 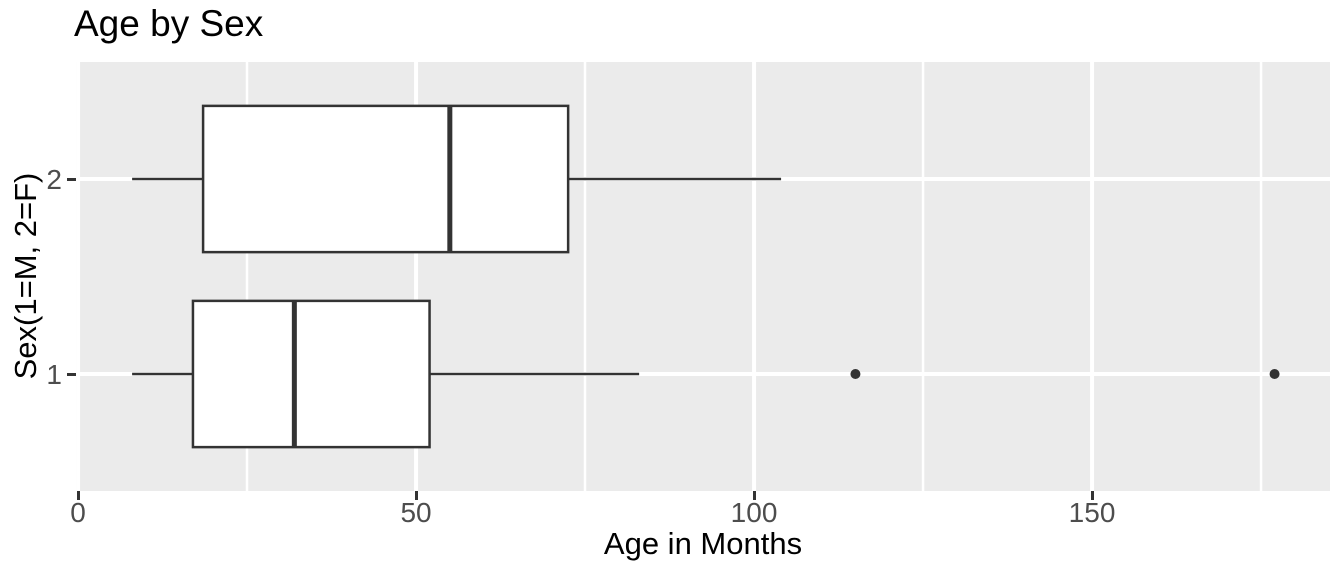 I want to click on chart-title: Age by Sex, so click(x=169, y=23).